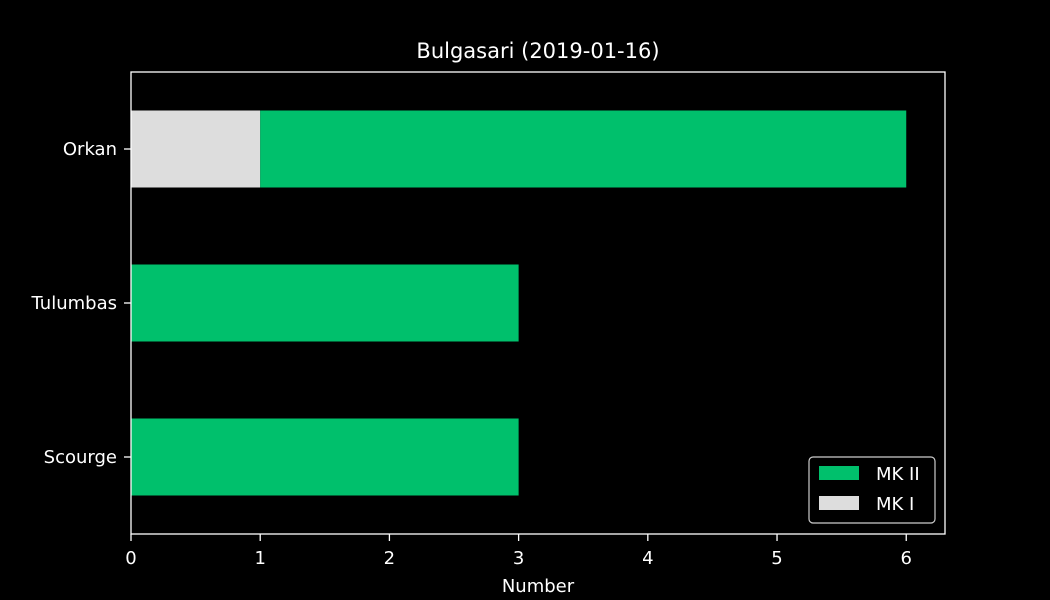 The height and width of the screenshot is (600, 1050). Describe the element at coordinates (906, 558) in the screenshot. I see `x-tick-label: 6` at that location.